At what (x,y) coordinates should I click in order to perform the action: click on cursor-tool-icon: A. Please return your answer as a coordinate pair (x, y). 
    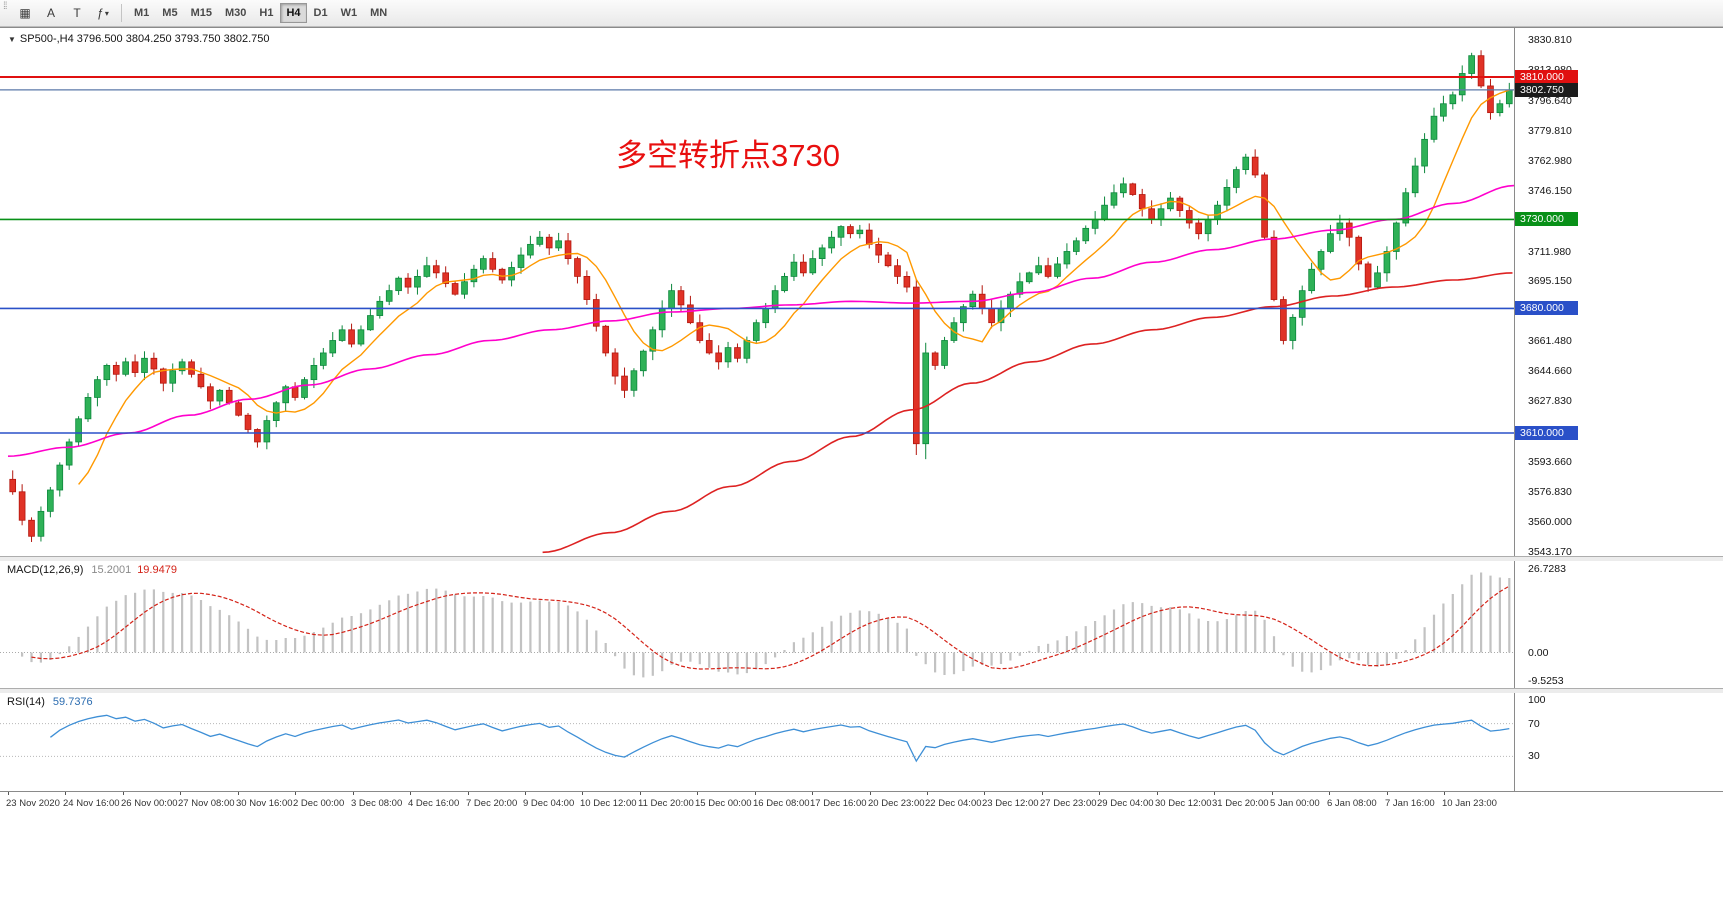
    Looking at the image, I should click on (50, 13).